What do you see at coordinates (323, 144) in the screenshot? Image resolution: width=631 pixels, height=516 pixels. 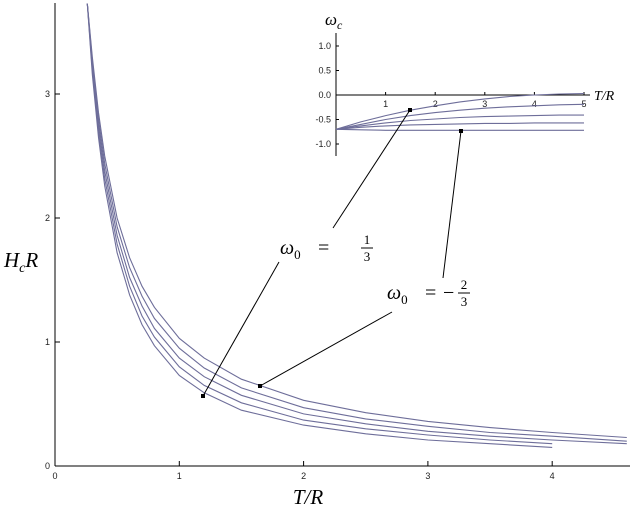 I see `y-tick-label: -1.0` at bounding box center [323, 144].